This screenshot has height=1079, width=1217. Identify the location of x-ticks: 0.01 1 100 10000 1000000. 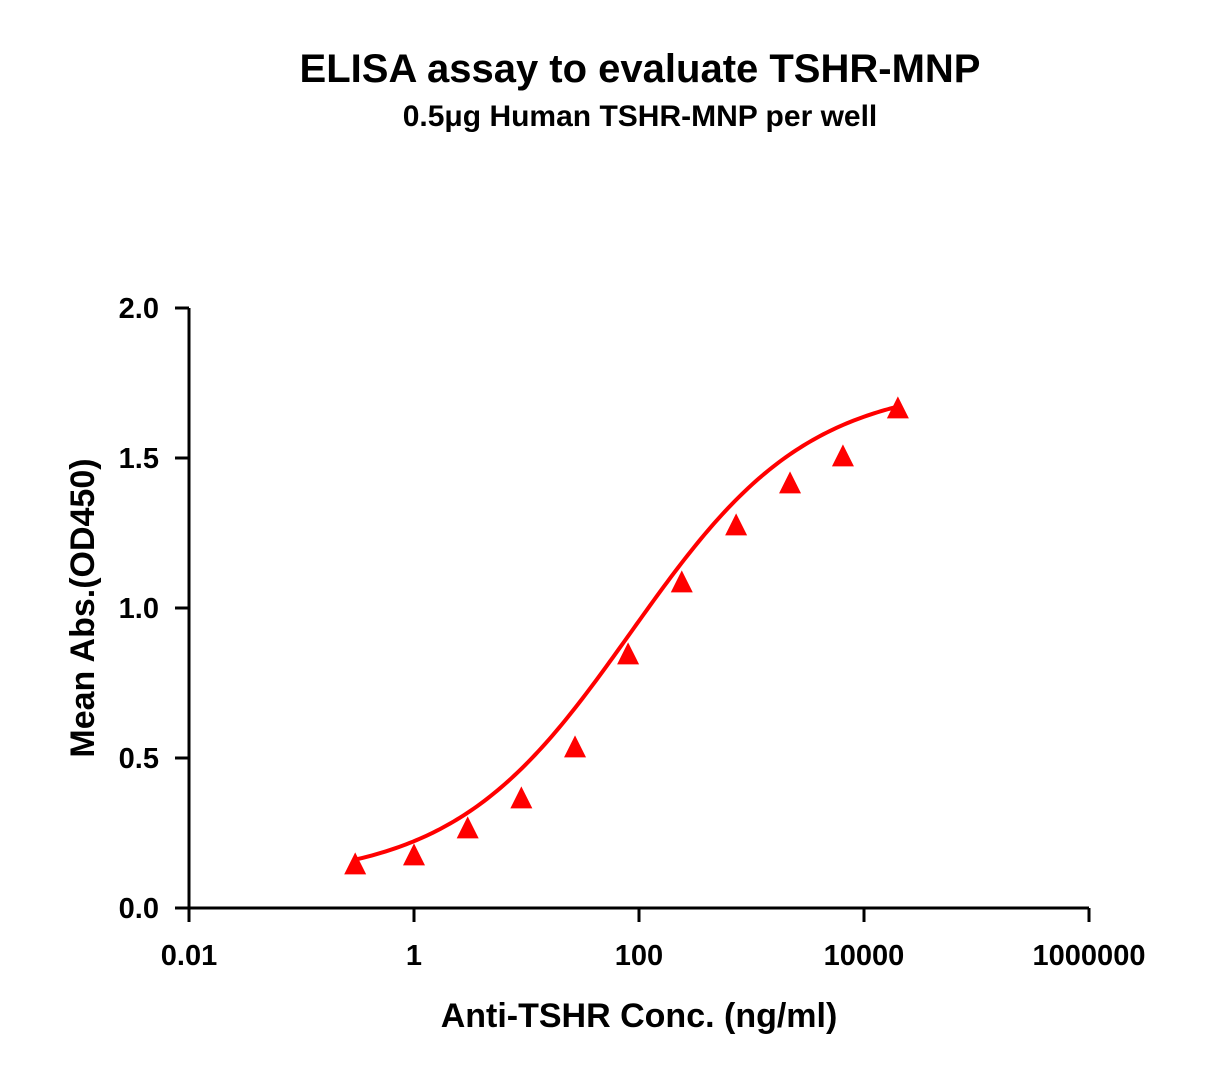
(653, 940).